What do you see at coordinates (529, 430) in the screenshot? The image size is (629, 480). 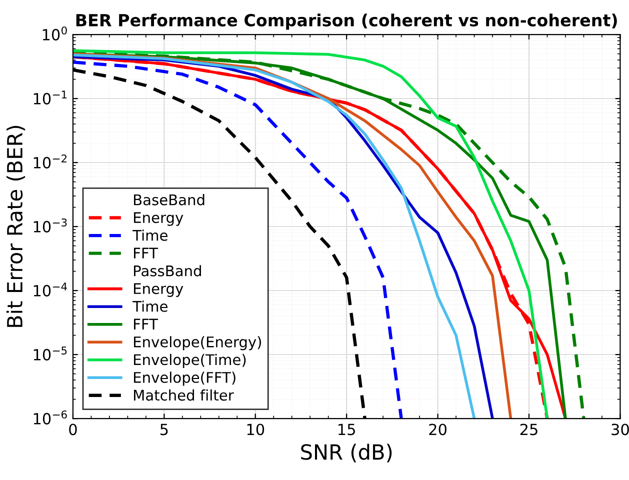 I see `x-tick-label: 25` at bounding box center [529, 430].